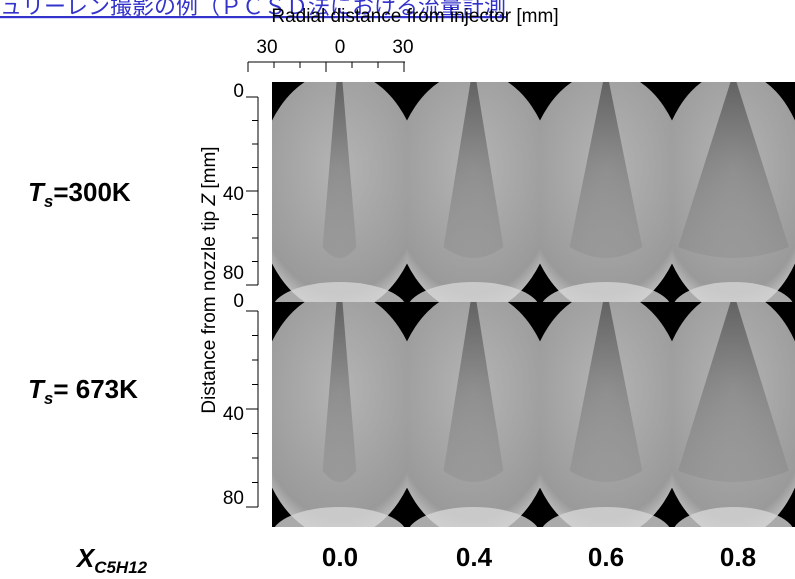  I want to click on column-label: 0.6, so click(606, 557).